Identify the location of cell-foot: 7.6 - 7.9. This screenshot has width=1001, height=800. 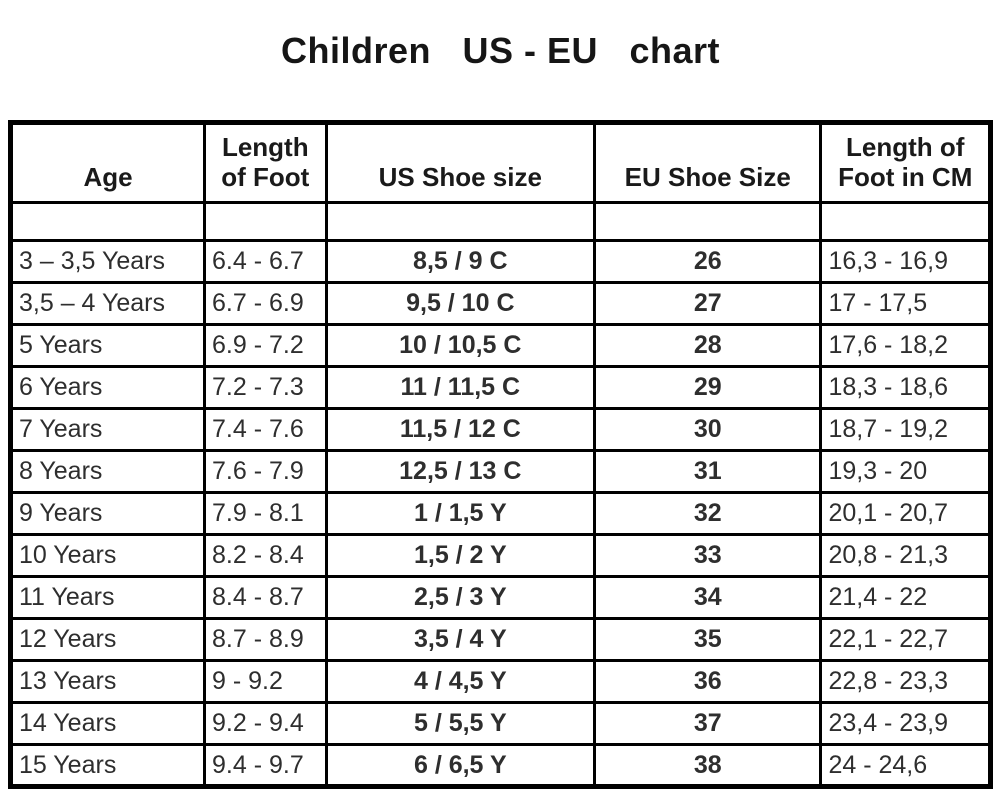
(265, 471).